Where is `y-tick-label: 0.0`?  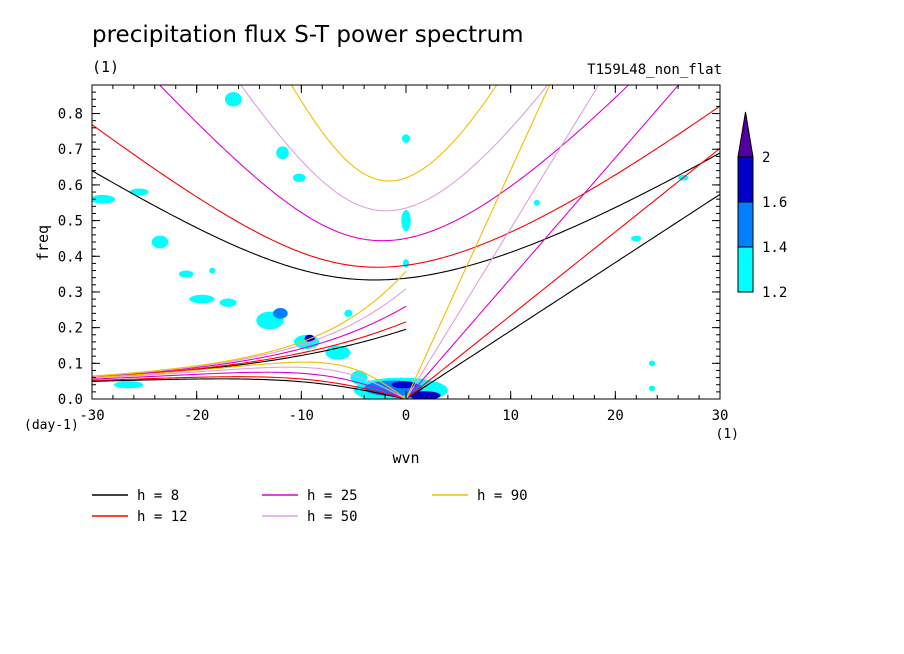 y-tick-label: 0.0 is located at coordinates (70, 400).